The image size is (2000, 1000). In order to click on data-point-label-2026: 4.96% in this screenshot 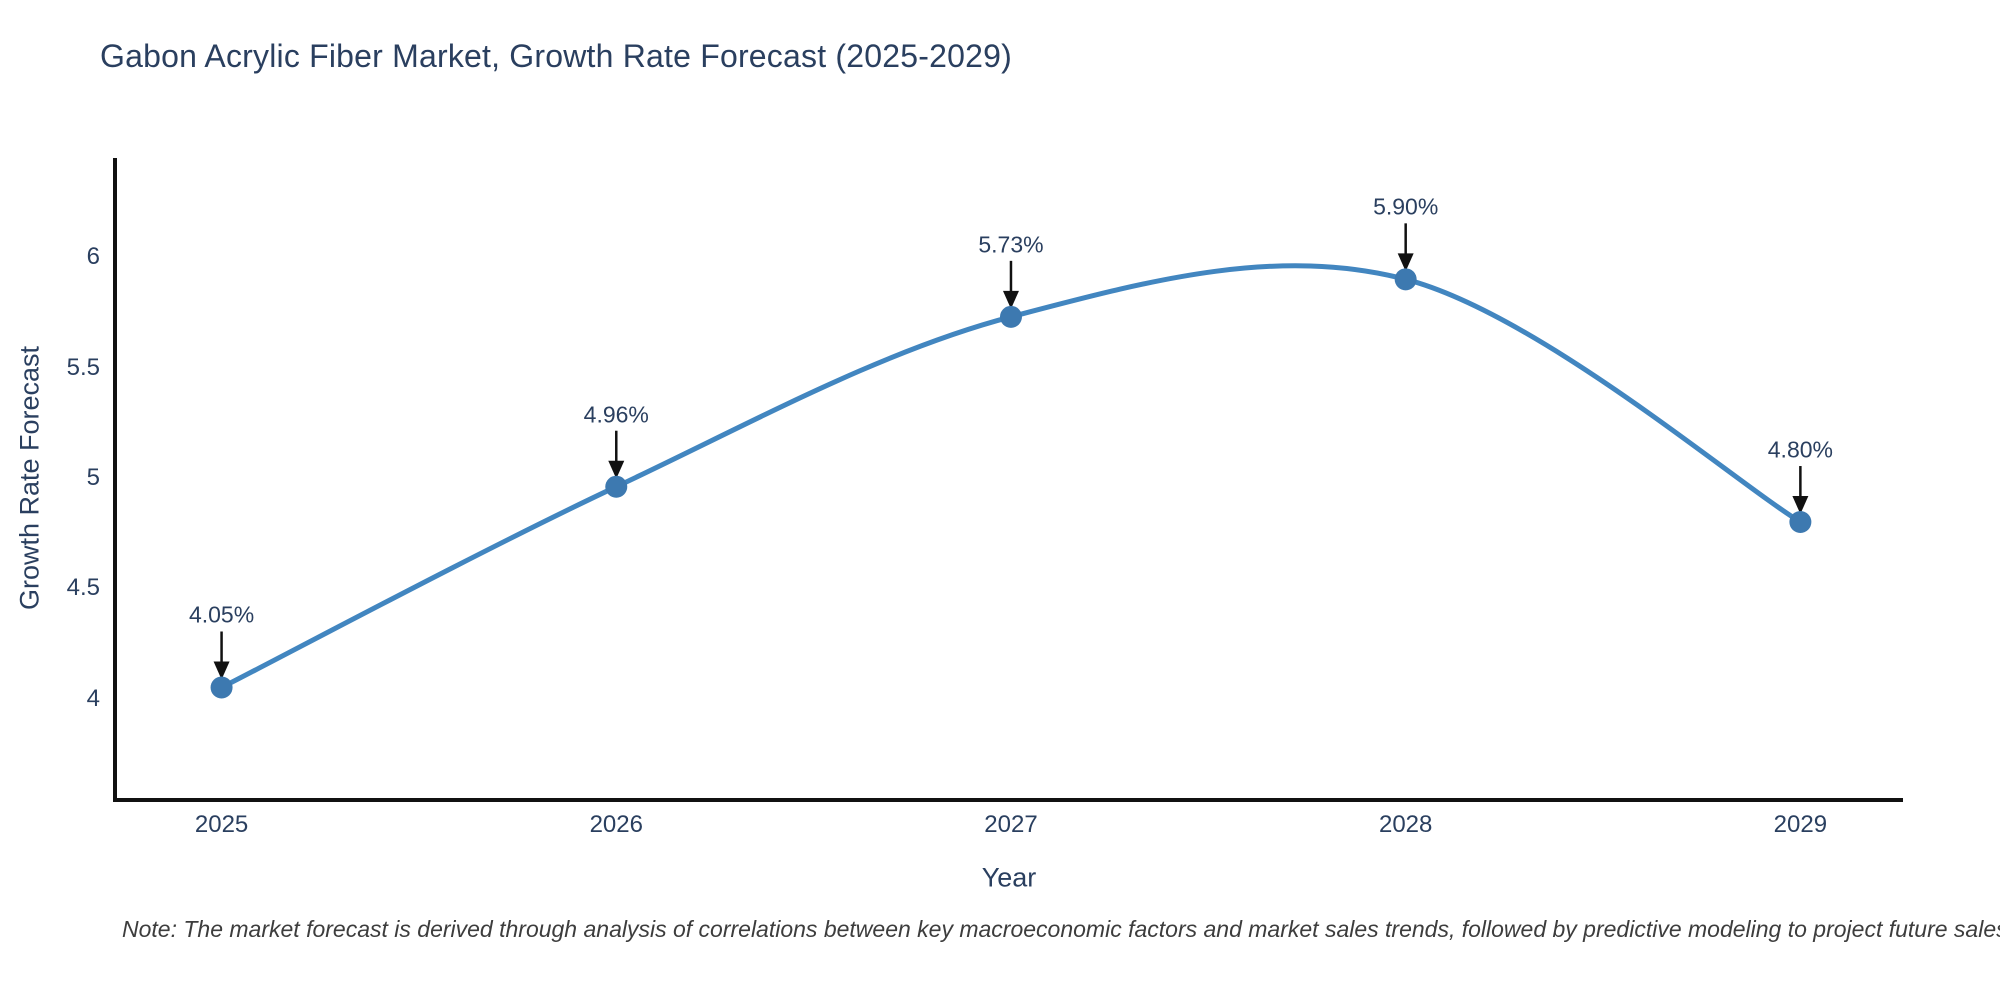, I will do `click(616, 414)`.